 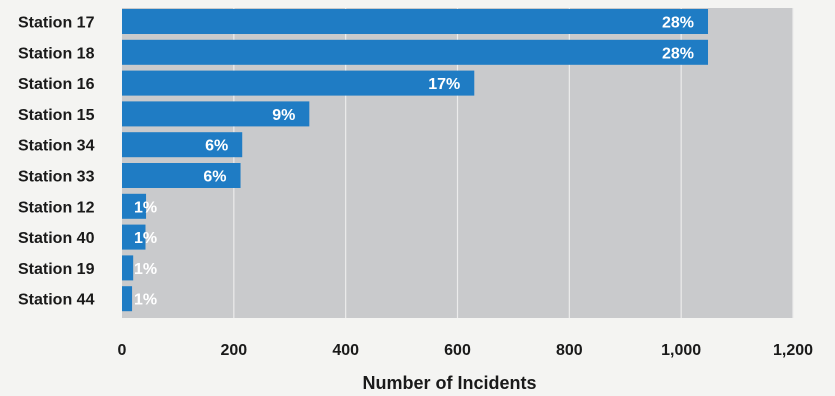 What do you see at coordinates (56, 115) in the screenshot?
I see `category-label-3: Station 15` at bounding box center [56, 115].